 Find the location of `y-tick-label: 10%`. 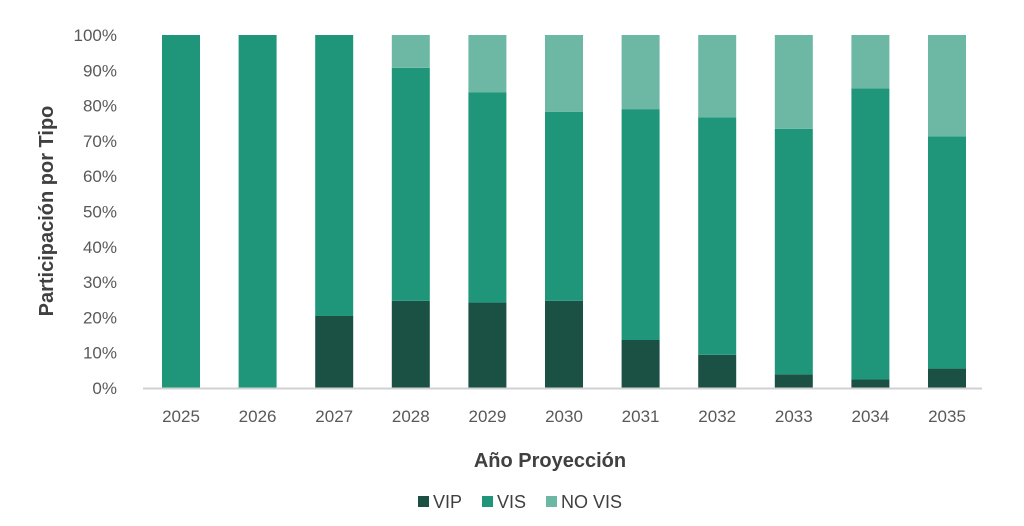

y-tick-label: 10% is located at coordinates (100, 353).